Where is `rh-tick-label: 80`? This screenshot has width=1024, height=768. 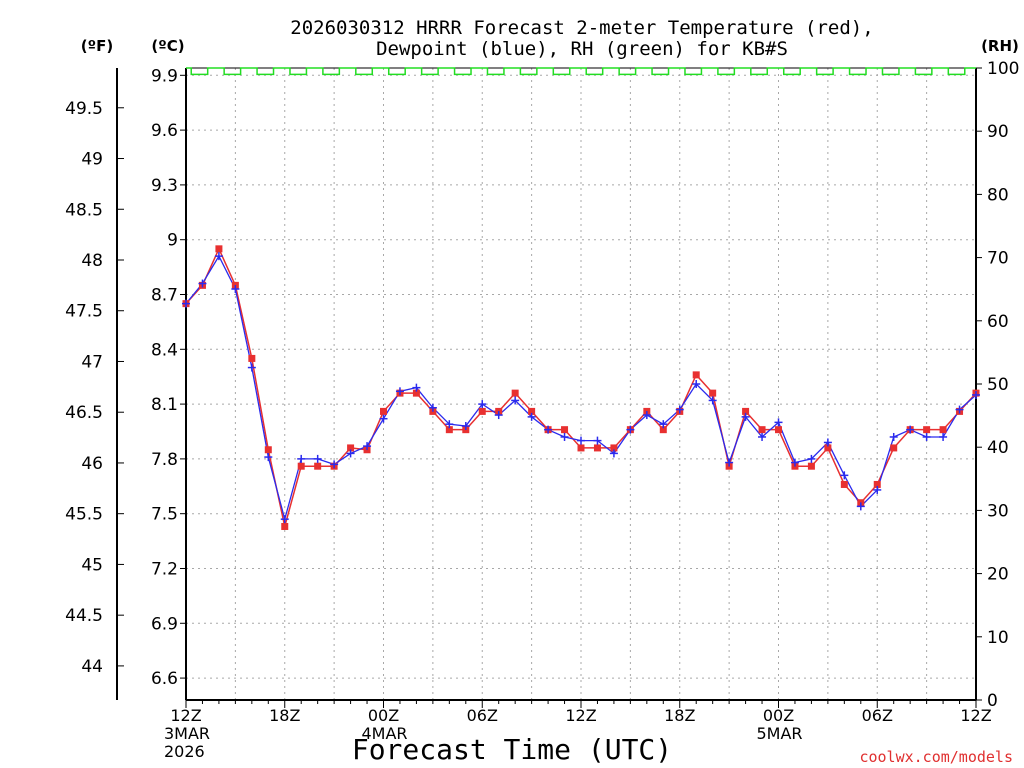 rh-tick-label: 80 is located at coordinates (998, 195).